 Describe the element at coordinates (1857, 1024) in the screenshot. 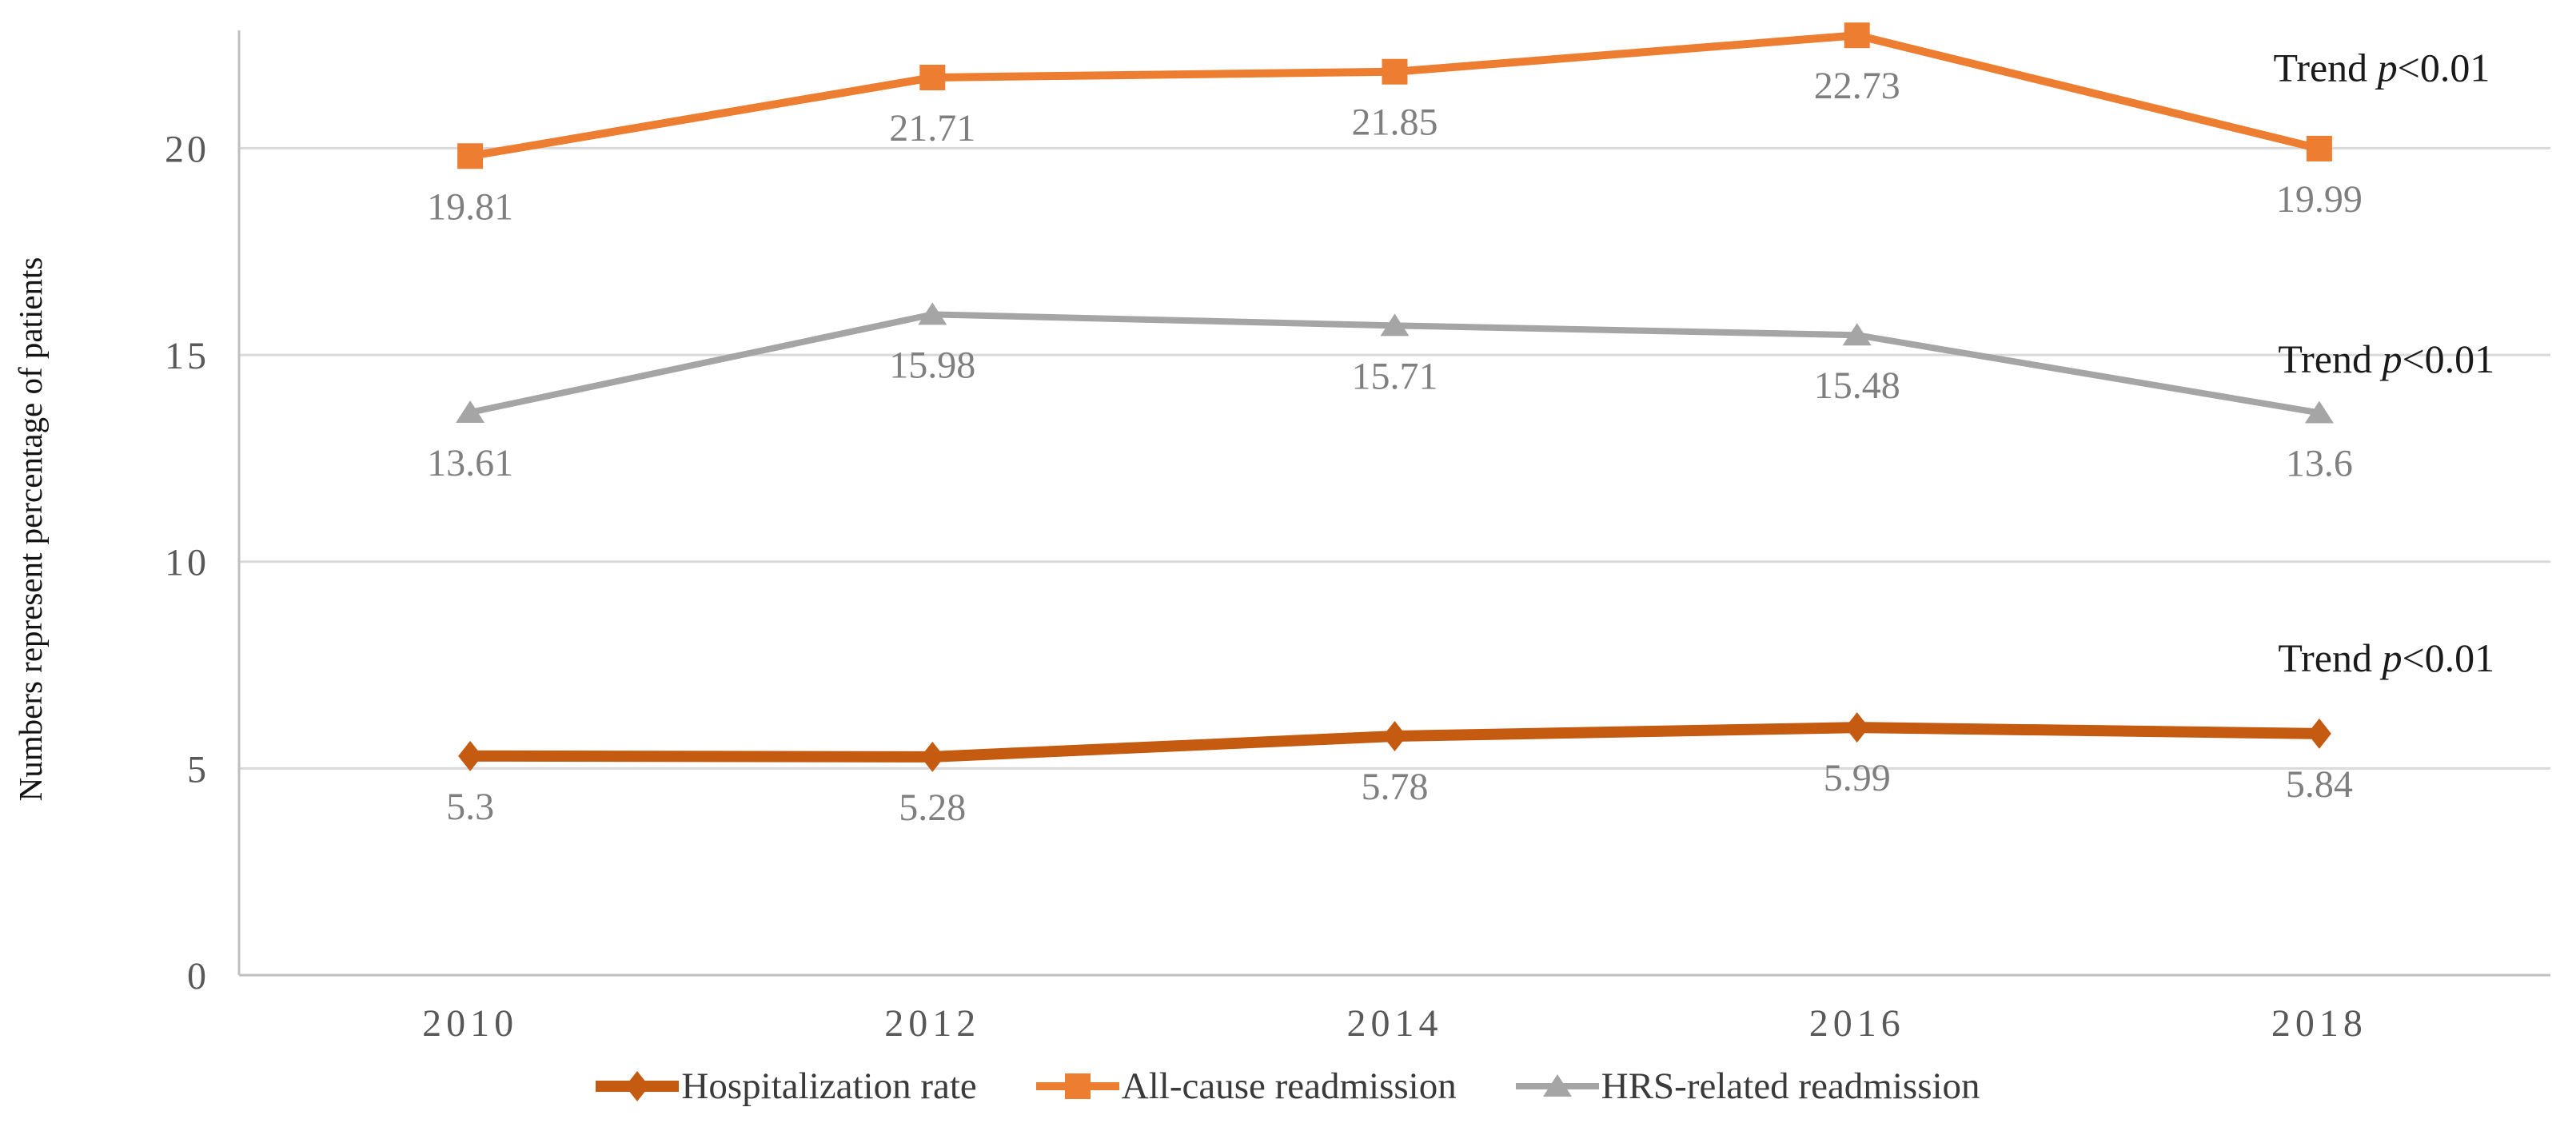

I see `x-tick-label-2016: 2016` at that location.